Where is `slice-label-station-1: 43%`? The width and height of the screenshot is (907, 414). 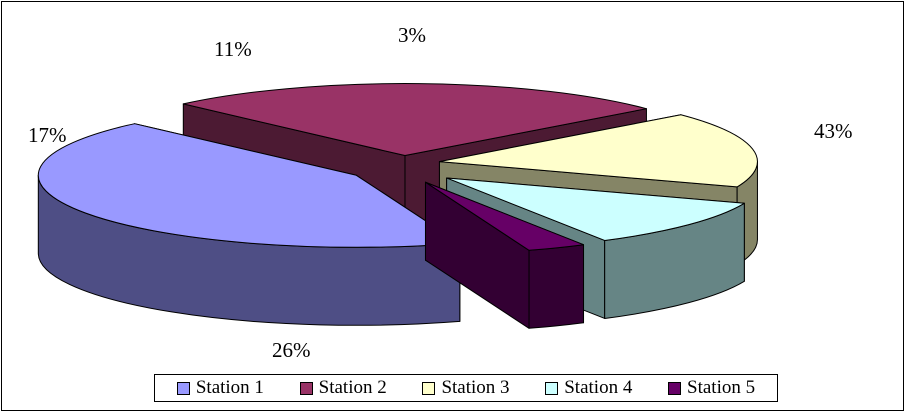 slice-label-station-1: 43% is located at coordinates (833, 131).